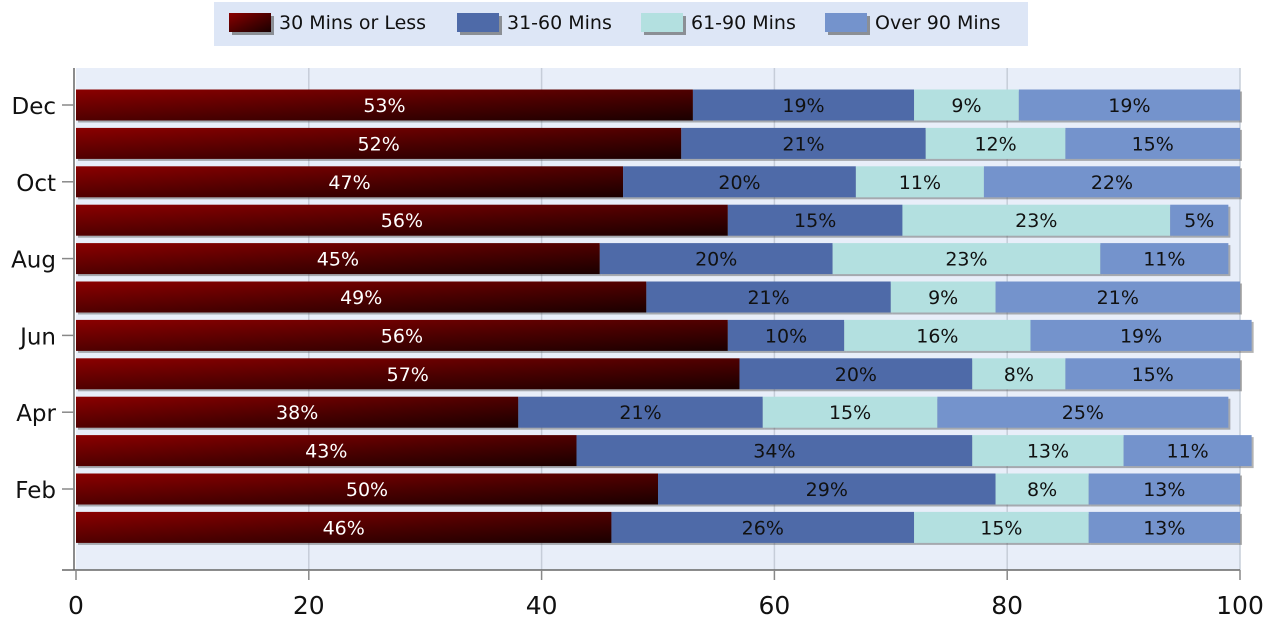 The width and height of the screenshot is (1268, 622). I want to click on y-tick-label: Feb, so click(35, 491).